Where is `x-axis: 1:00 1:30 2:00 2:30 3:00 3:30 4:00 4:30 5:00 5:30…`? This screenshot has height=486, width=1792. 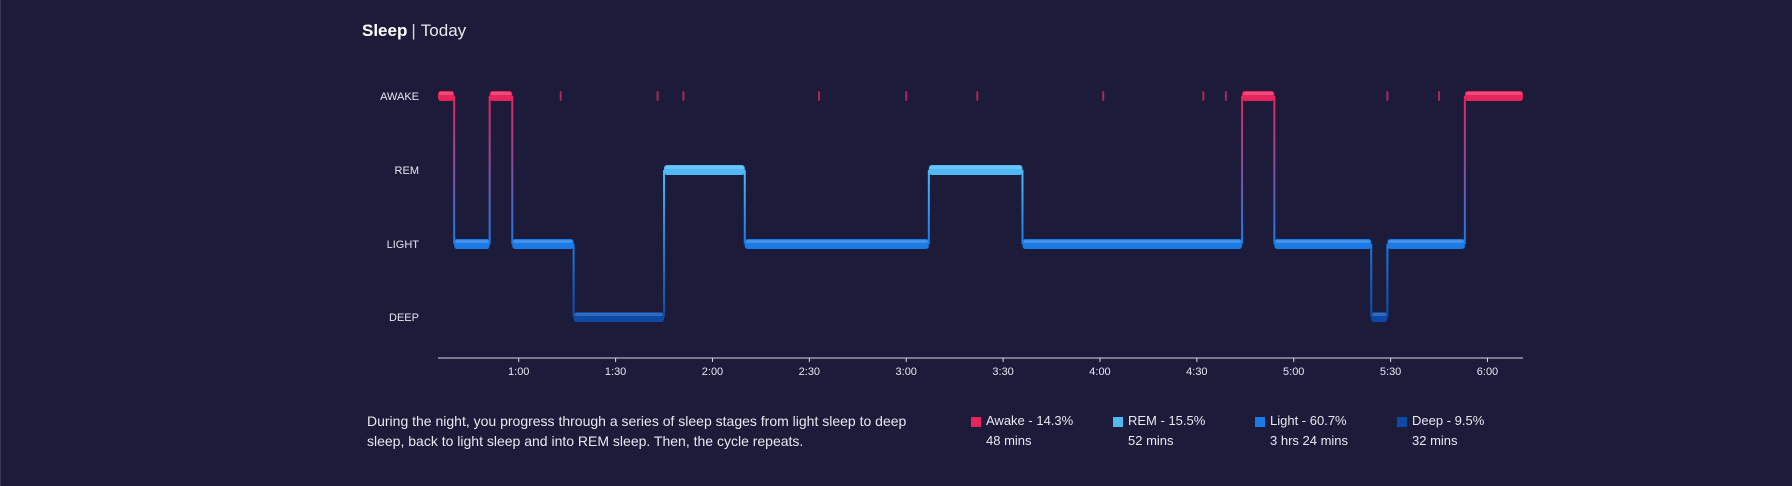
x-axis: 1:00 1:30 2:00 2:30 3:00 3:30 4:00 4:30 5:00 5:30… is located at coordinates (980, 367).